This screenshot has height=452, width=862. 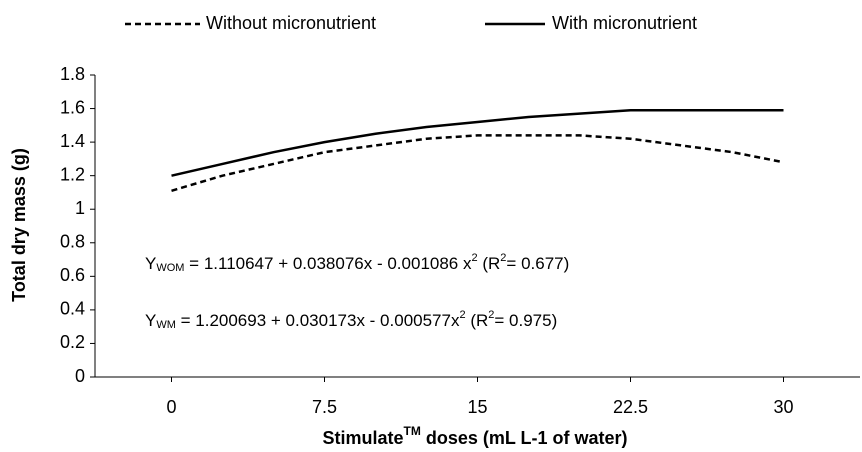 What do you see at coordinates (171, 407) in the screenshot?
I see `x-tick-label: 0` at bounding box center [171, 407].